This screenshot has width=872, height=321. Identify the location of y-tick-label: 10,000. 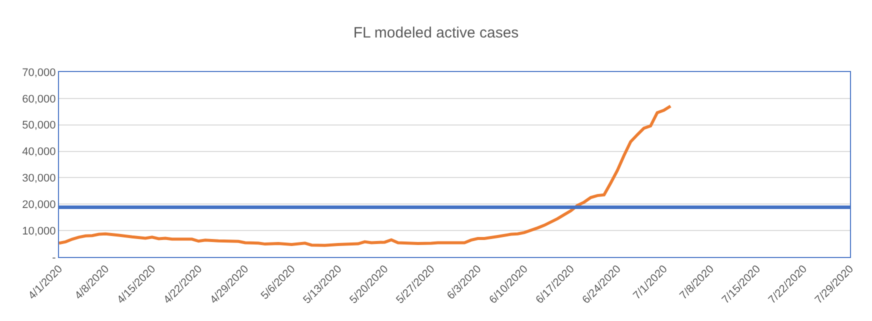
(39, 231).